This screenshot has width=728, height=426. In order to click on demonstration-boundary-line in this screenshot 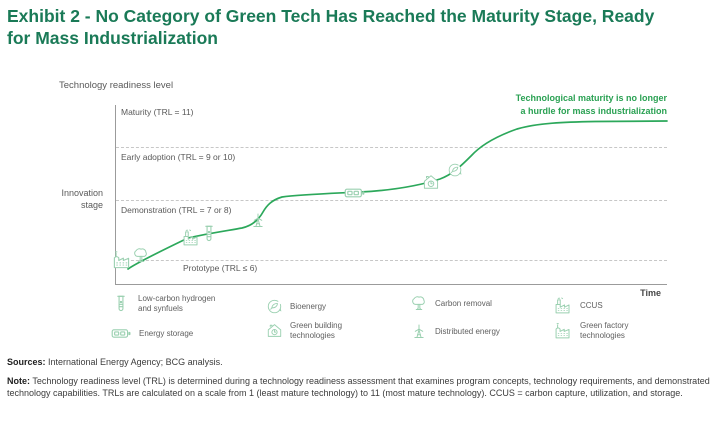, I will do `click(391, 260)`.